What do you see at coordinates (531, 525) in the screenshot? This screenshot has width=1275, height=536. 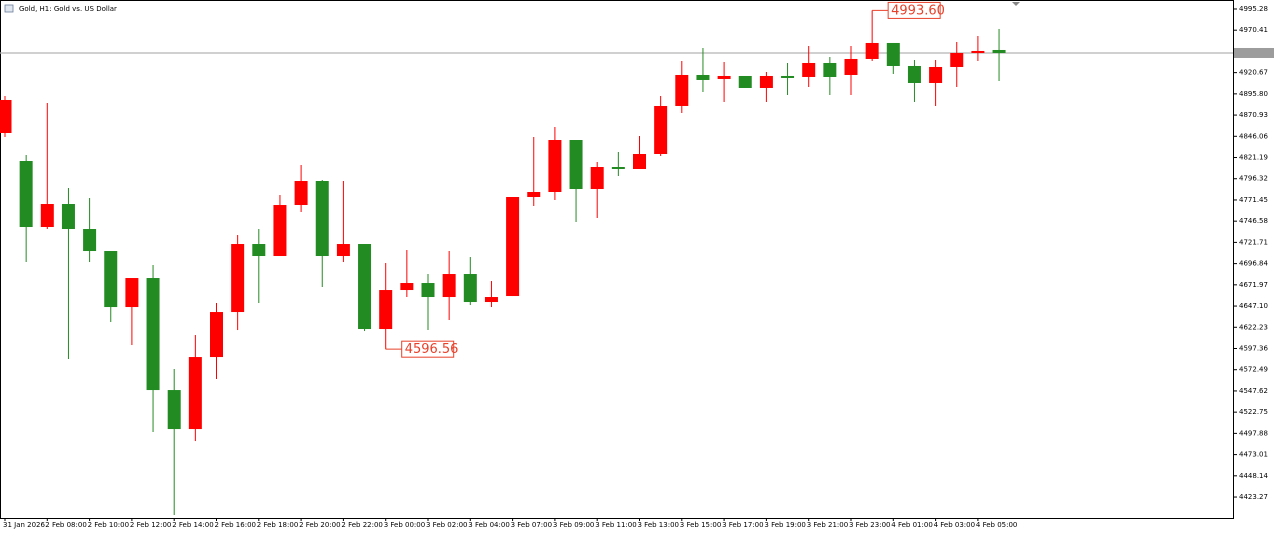 I see `x-tick-label: 3 Feb 07:00` at bounding box center [531, 525].